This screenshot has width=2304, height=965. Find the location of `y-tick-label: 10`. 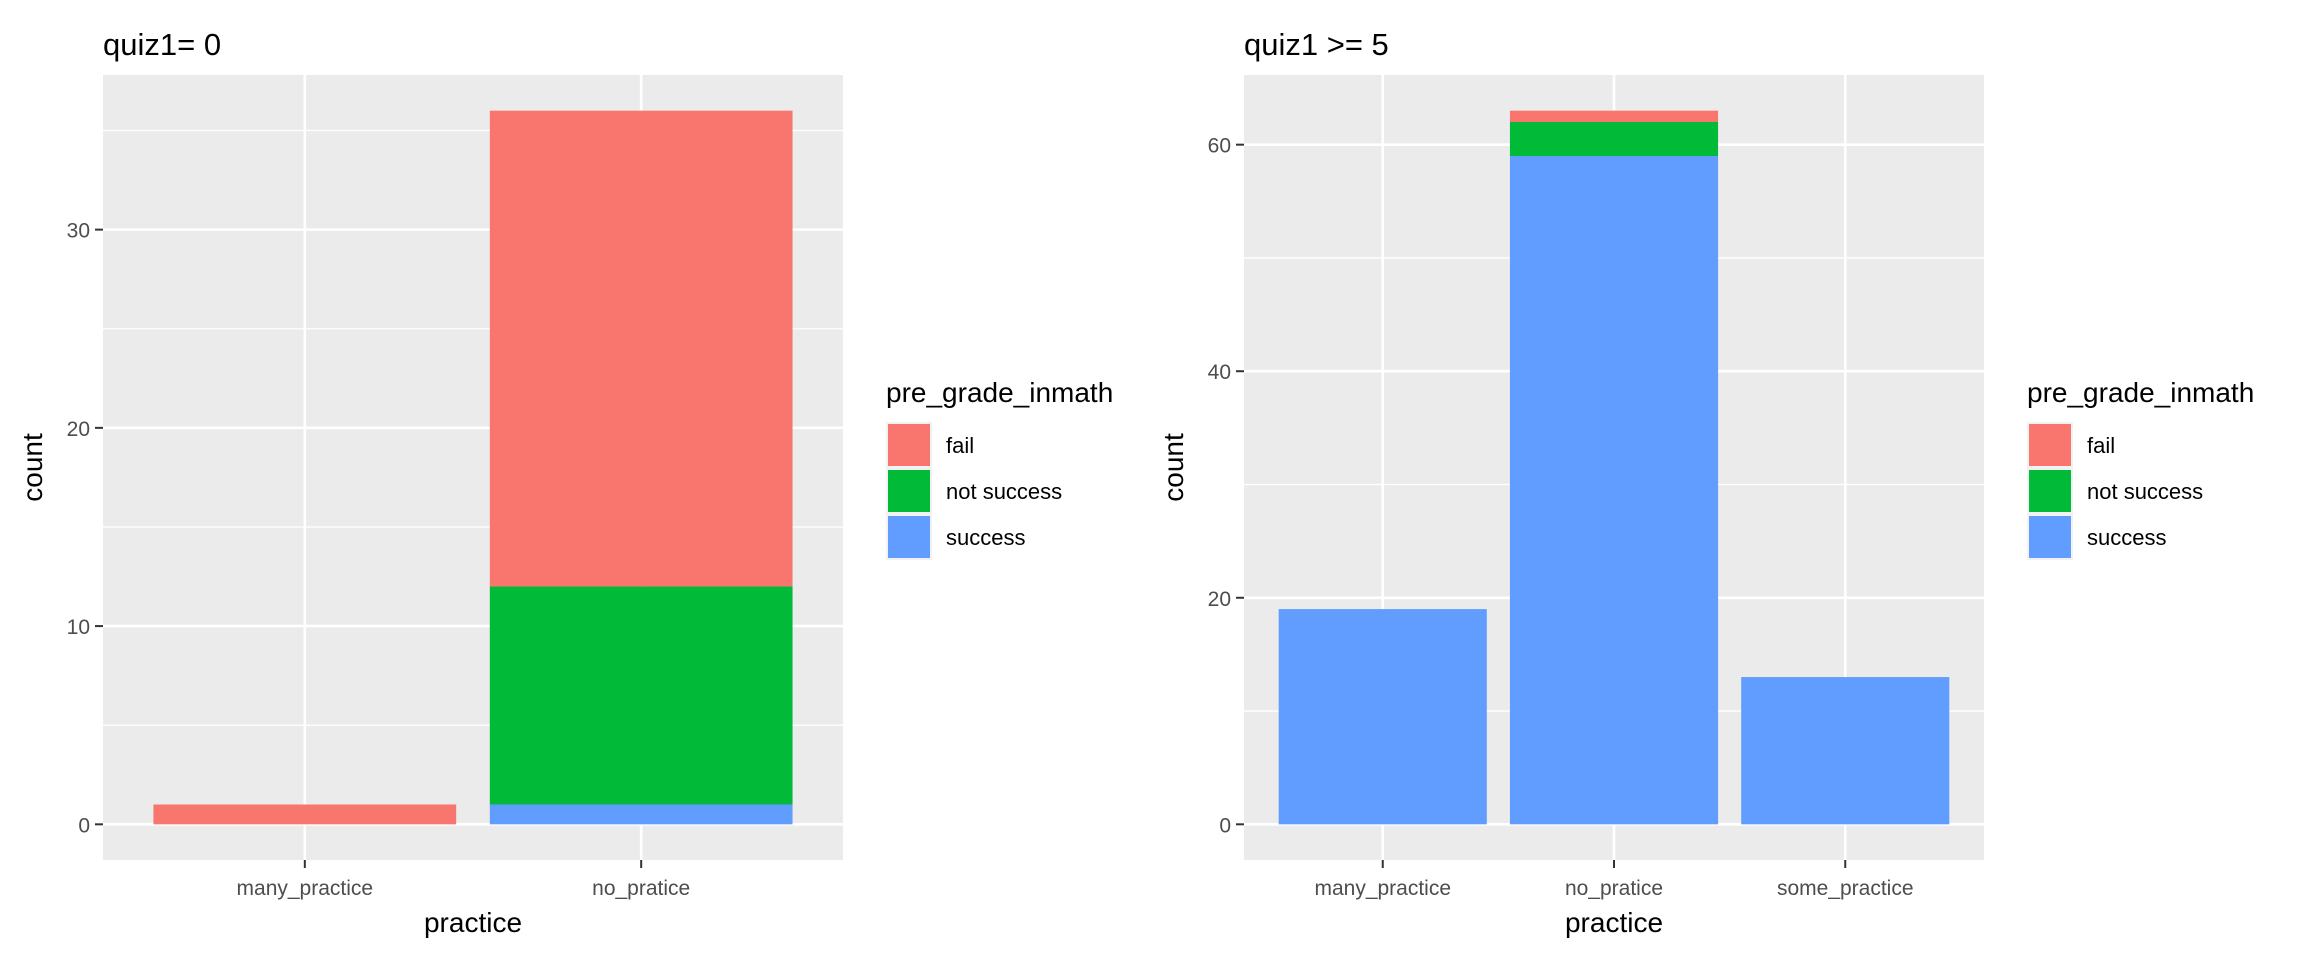

y-tick-label: 10 is located at coordinates (78, 627).